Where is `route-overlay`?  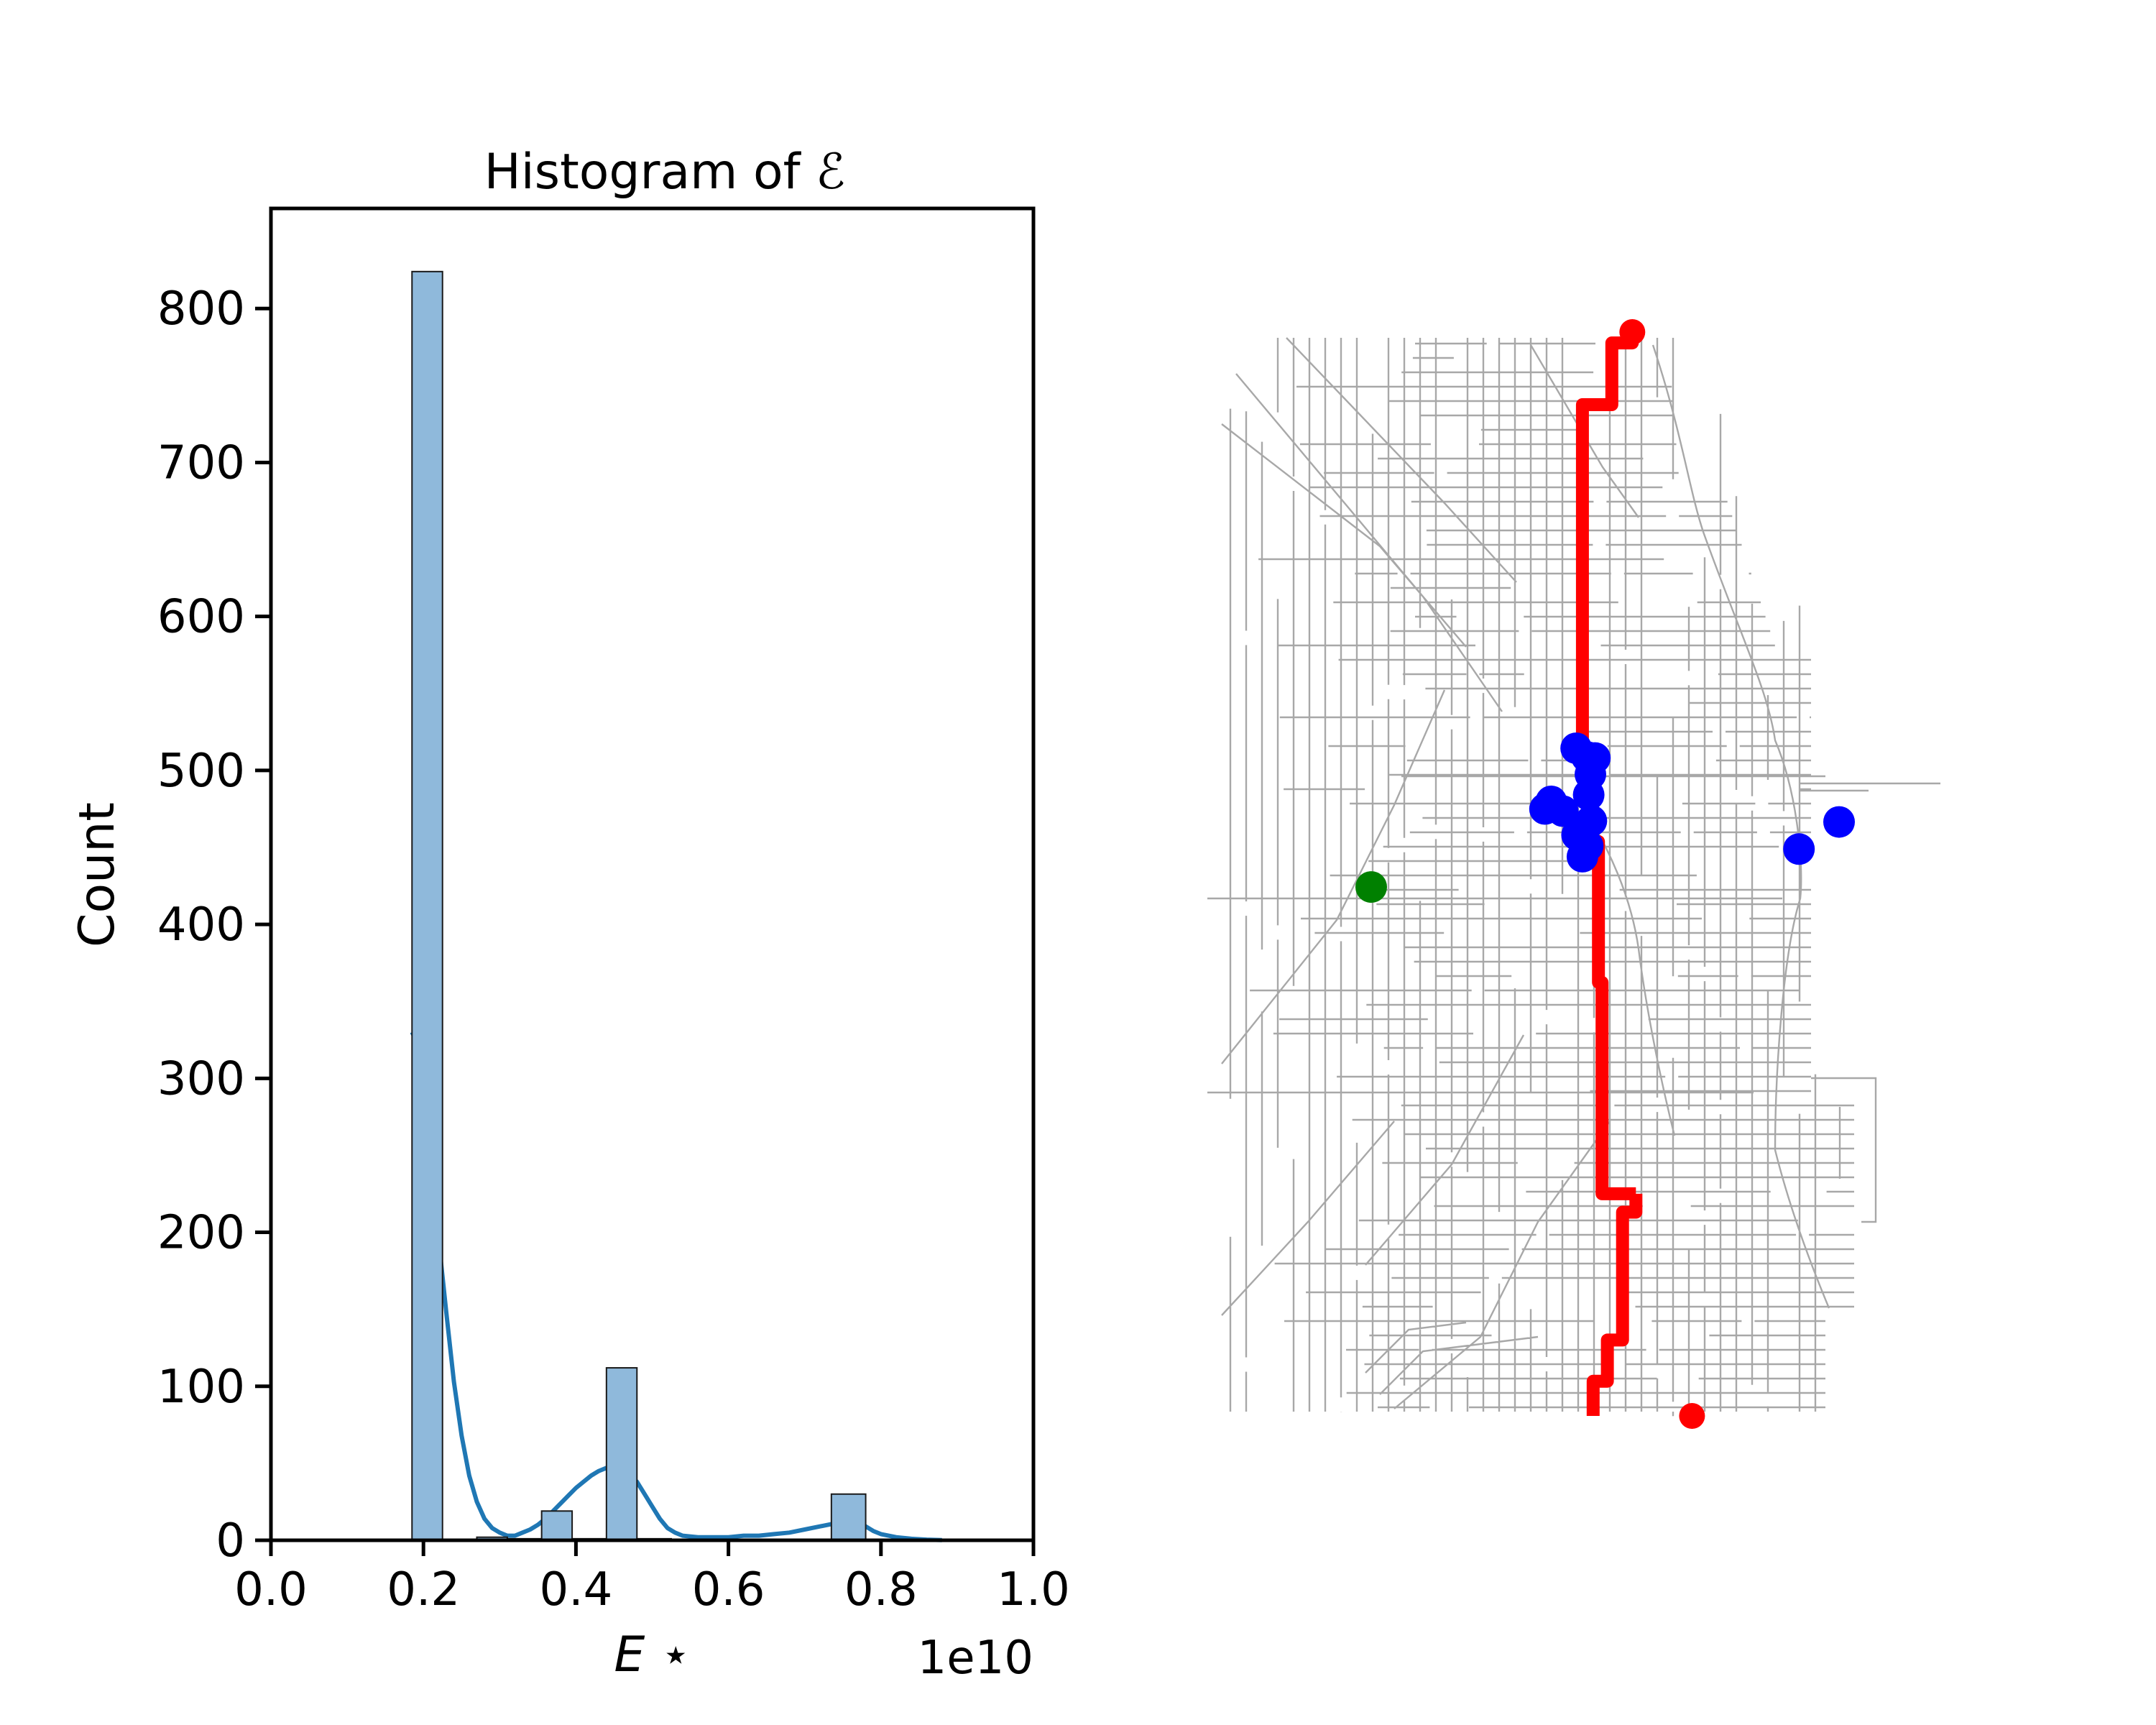
route-overlay is located at coordinates (1605, 874).